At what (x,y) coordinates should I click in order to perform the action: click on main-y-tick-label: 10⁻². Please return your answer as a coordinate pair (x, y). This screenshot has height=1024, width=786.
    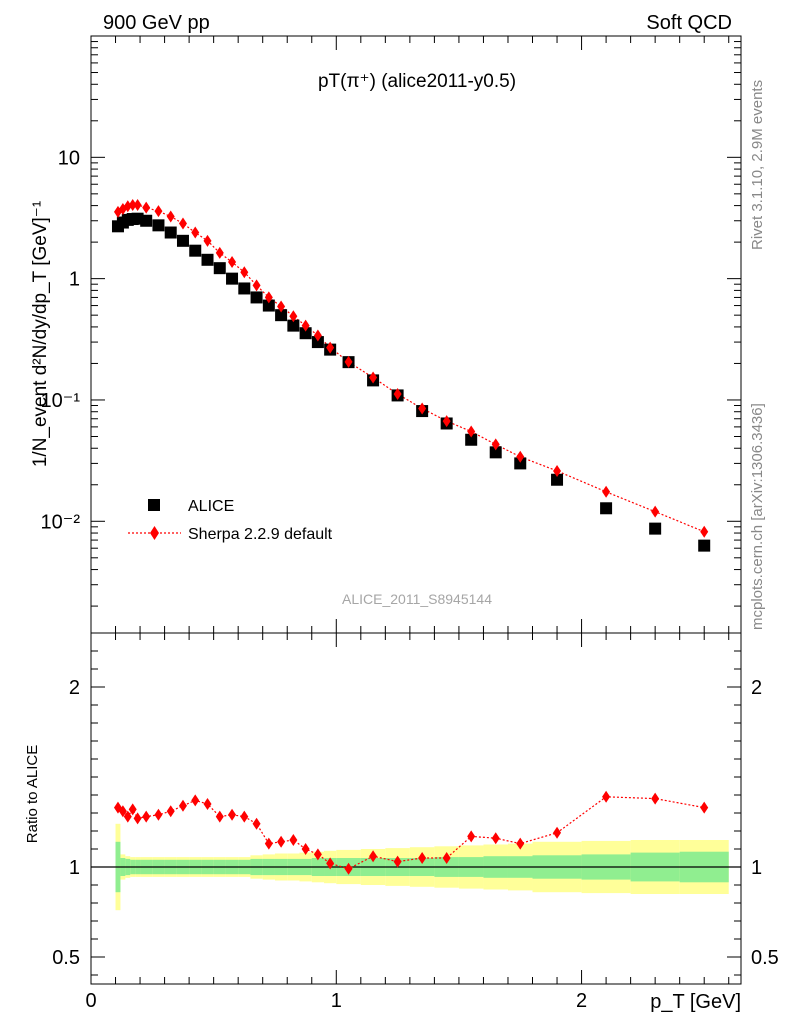
    Looking at the image, I should click on (61, 522).